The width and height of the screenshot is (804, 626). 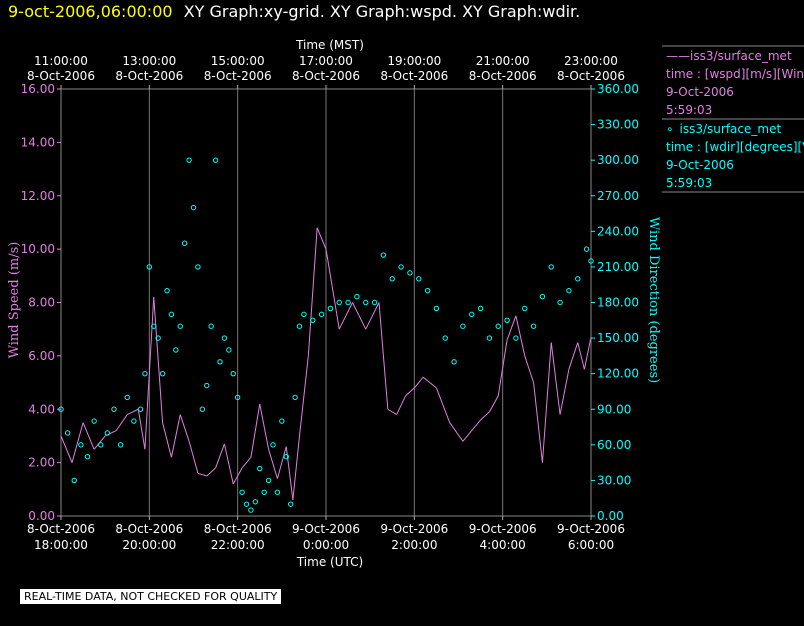 I want to click on quality-notice: REAL-TIME DATA, NOT CHECKED FOR QUALITY, so click(x=151, y=596).